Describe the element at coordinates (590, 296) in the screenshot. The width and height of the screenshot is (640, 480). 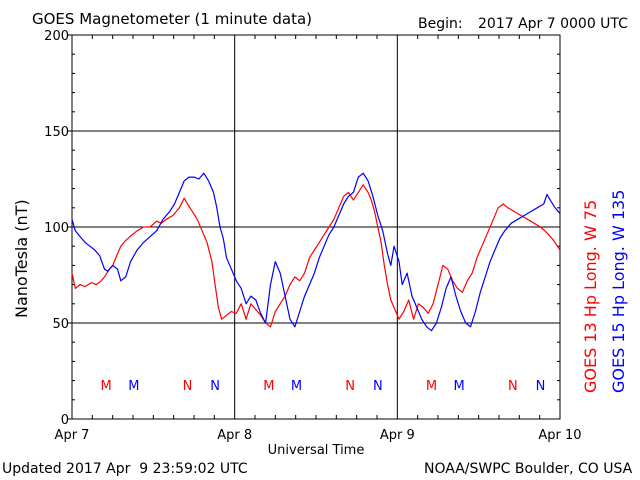
I see `legend-series-1: GOES 13 Hp Long. W 75` at that location.